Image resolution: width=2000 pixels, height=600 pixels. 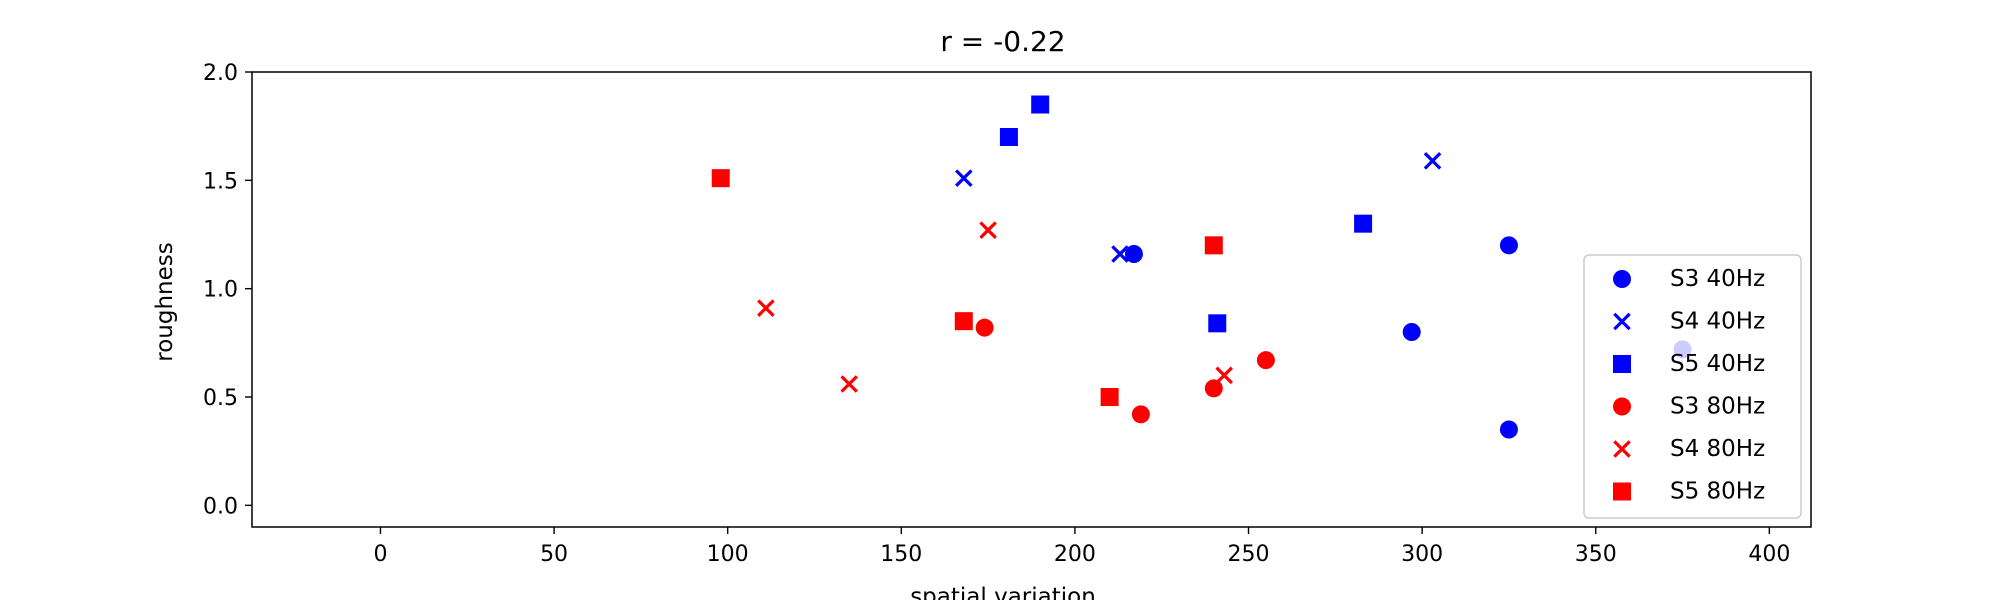 What do you see at coordinates (220, 73) in the screenshot?
I see `y-tick-label: 2.0` at bounding box center [220, 73].